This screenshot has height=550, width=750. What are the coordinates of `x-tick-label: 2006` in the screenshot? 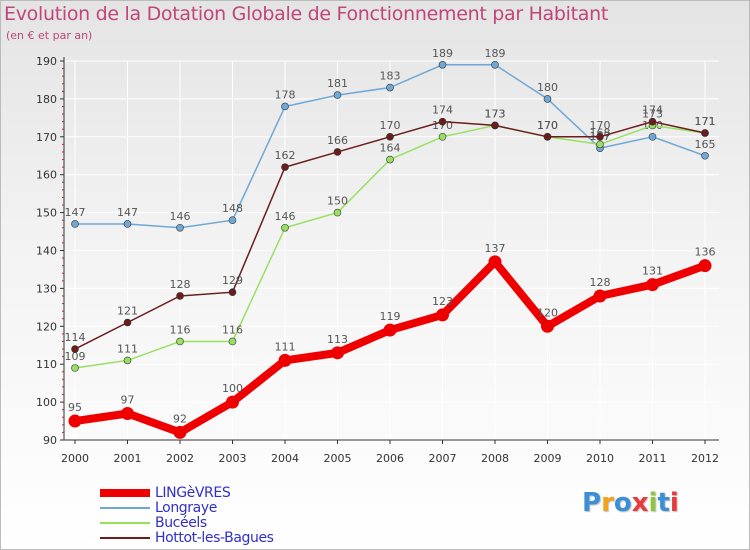 It's located at (390, 458).